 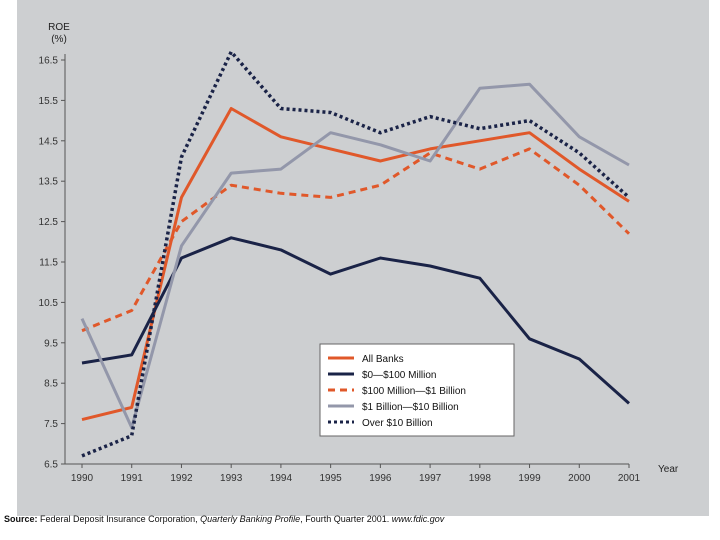 I want to click on source-text-2: Quarterly Banking Profile, so click(x=250, y=519).